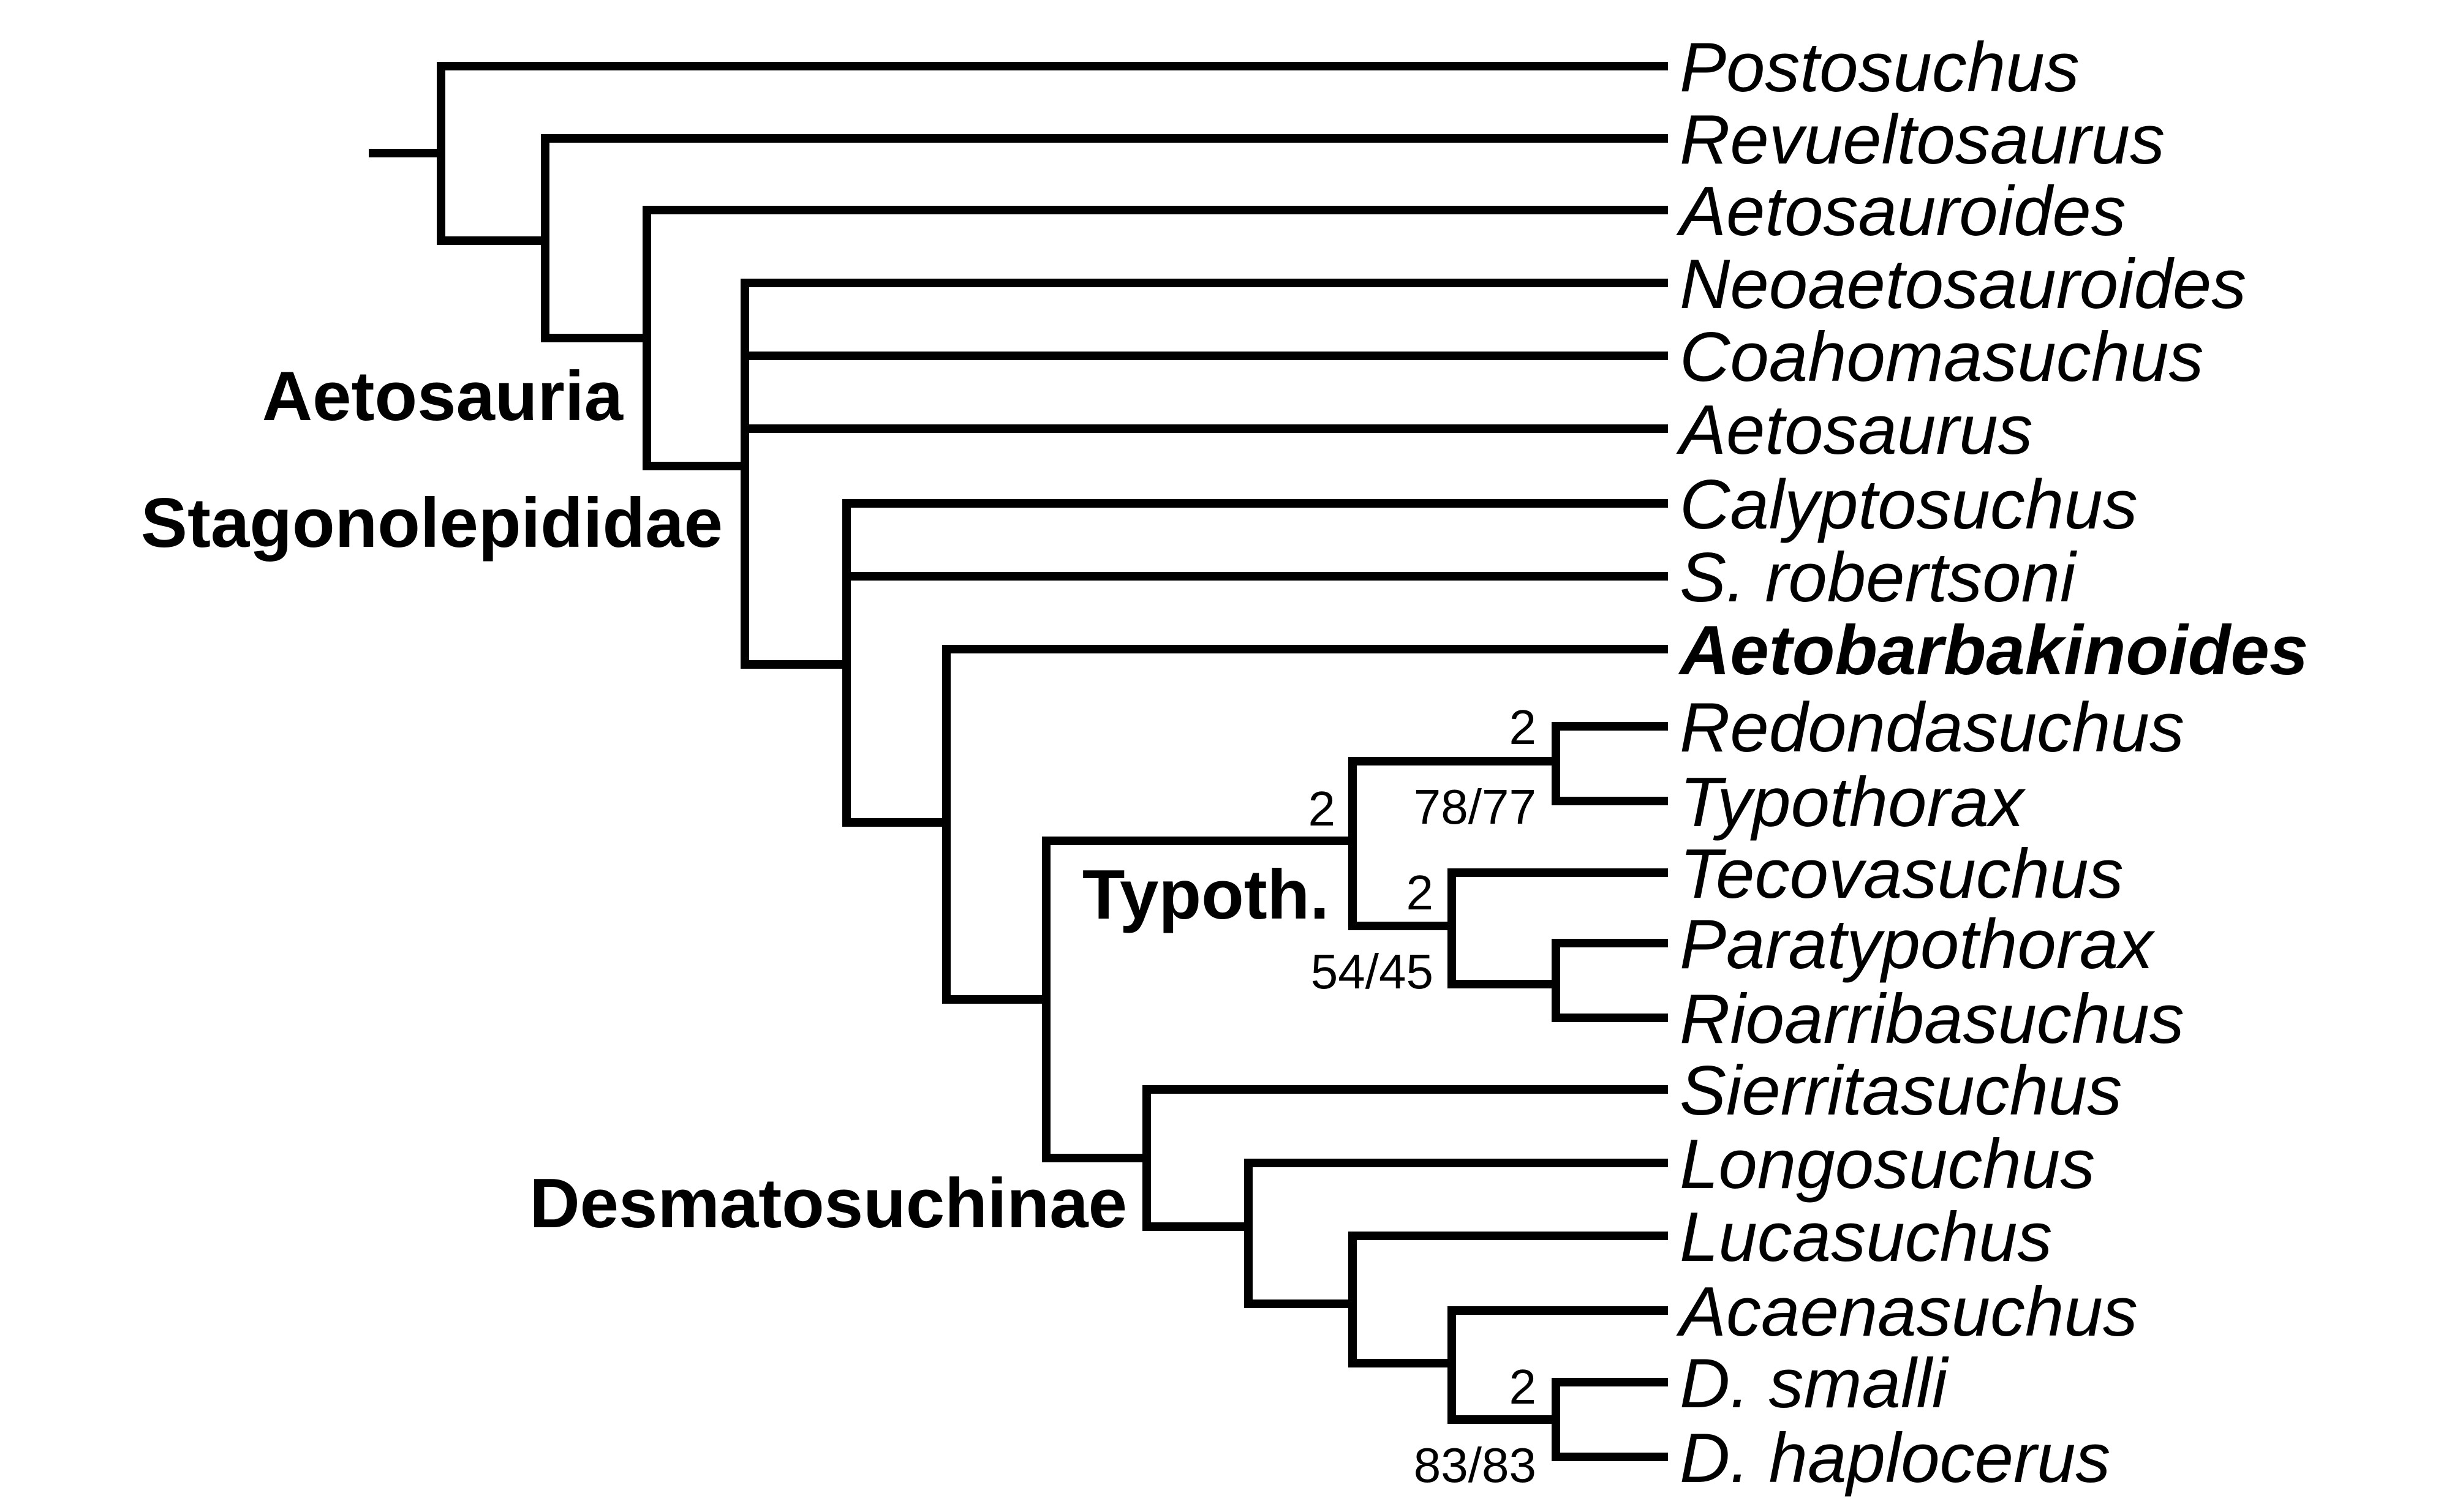  Describe the element at coordinates (1475, 1465) in the screenshot. I see `bootstrap-support: 83/83` at that location.